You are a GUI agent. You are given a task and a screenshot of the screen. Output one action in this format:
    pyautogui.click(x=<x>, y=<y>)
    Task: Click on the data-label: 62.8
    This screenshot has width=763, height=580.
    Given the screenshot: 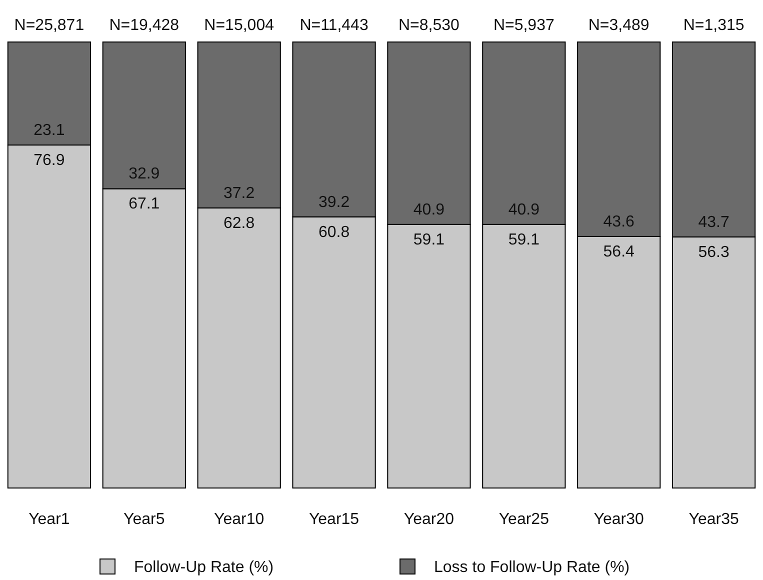 What is the action you would take?
    pyautogui.click(x=239, y=223)
    